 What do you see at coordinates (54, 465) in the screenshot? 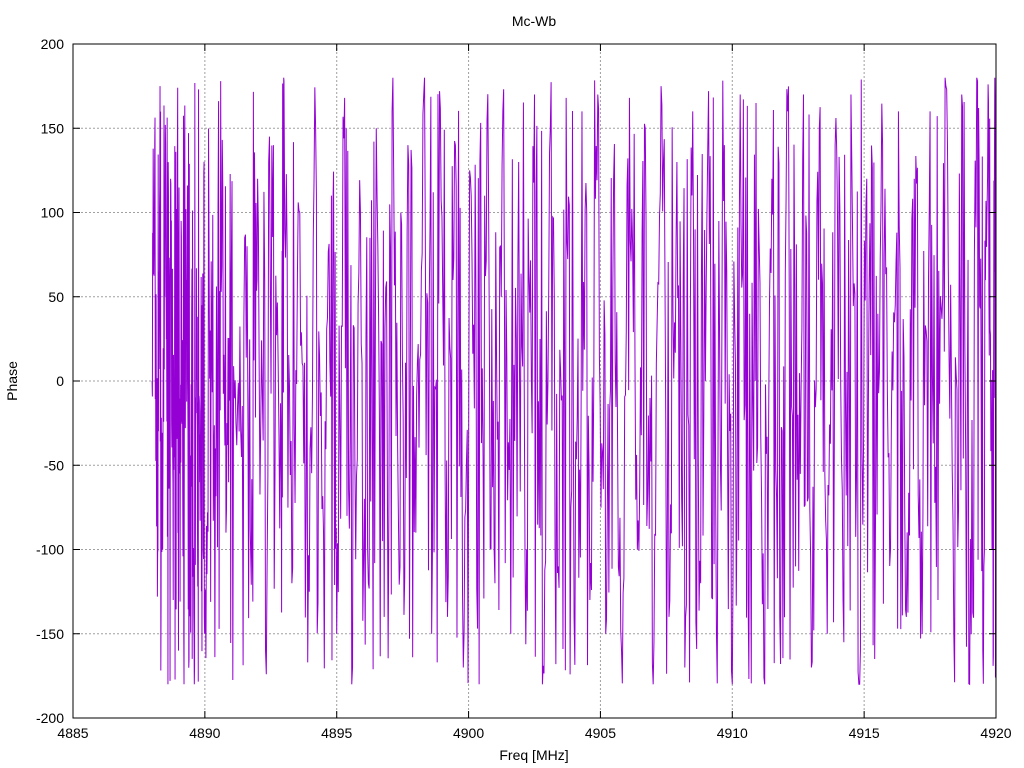
I see `y-tick-label: -50` at bounding box center [54, 465].